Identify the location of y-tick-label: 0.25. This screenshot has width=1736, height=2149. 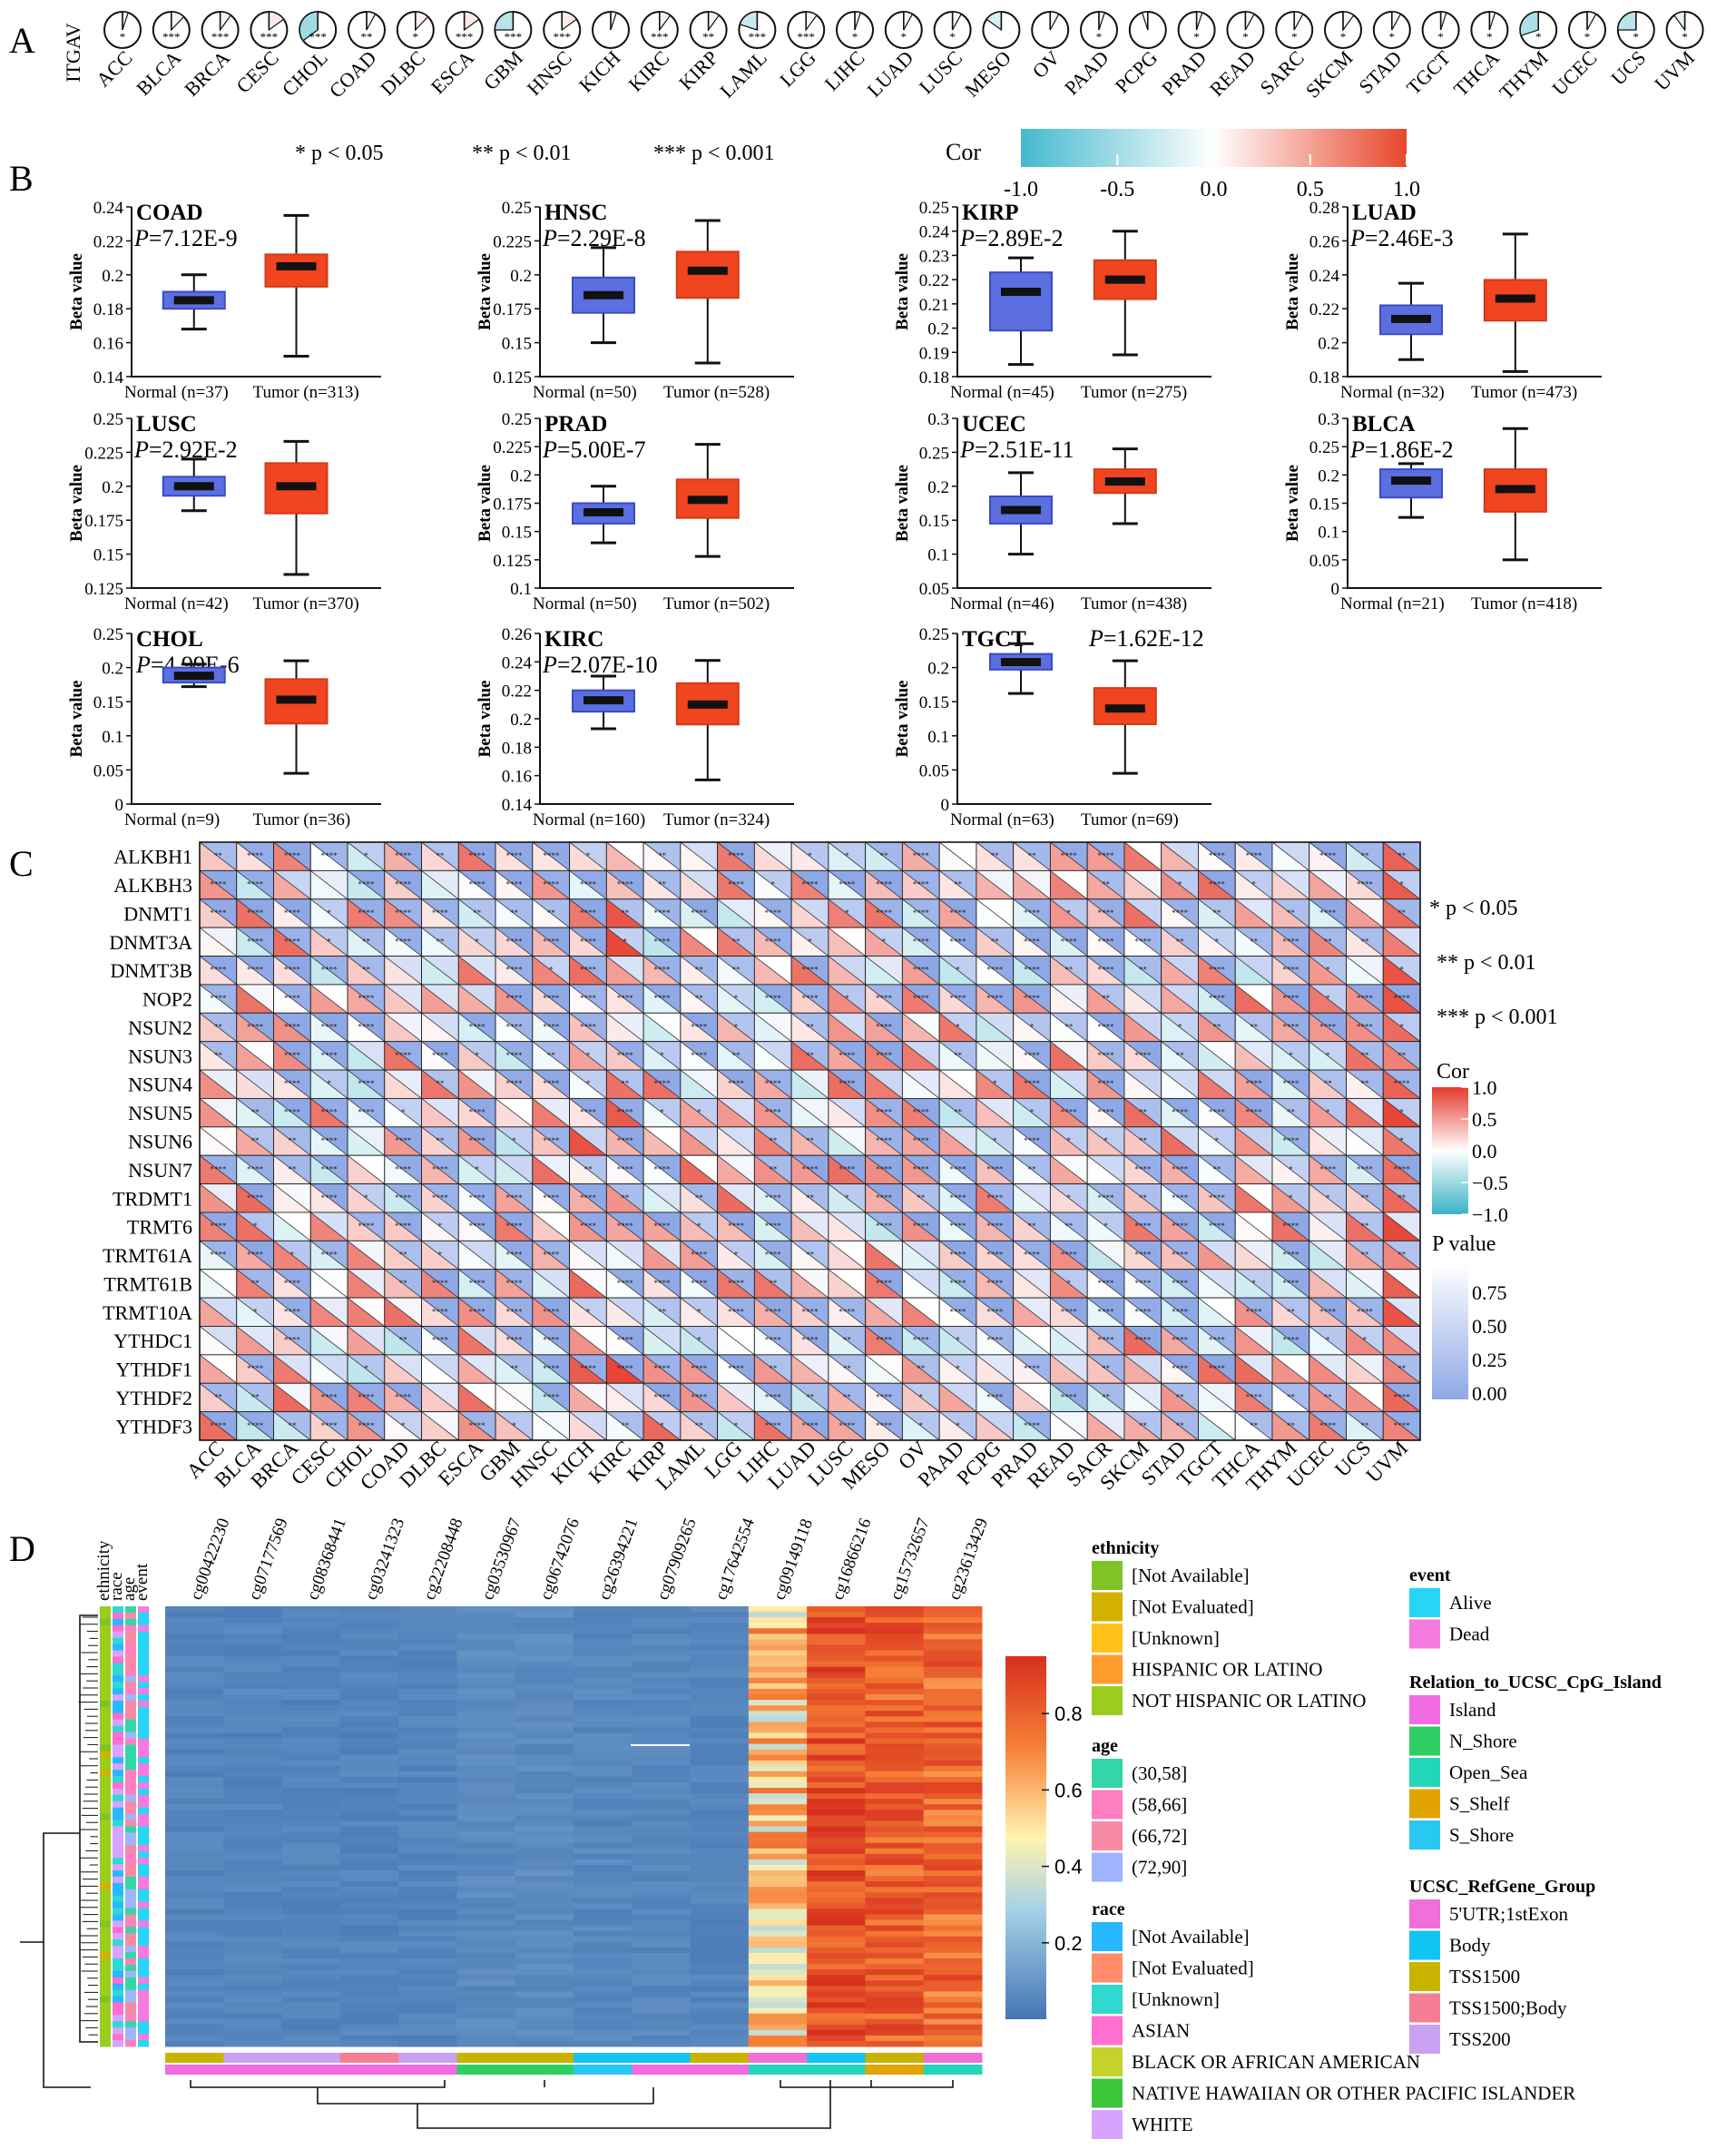
(934, 634).